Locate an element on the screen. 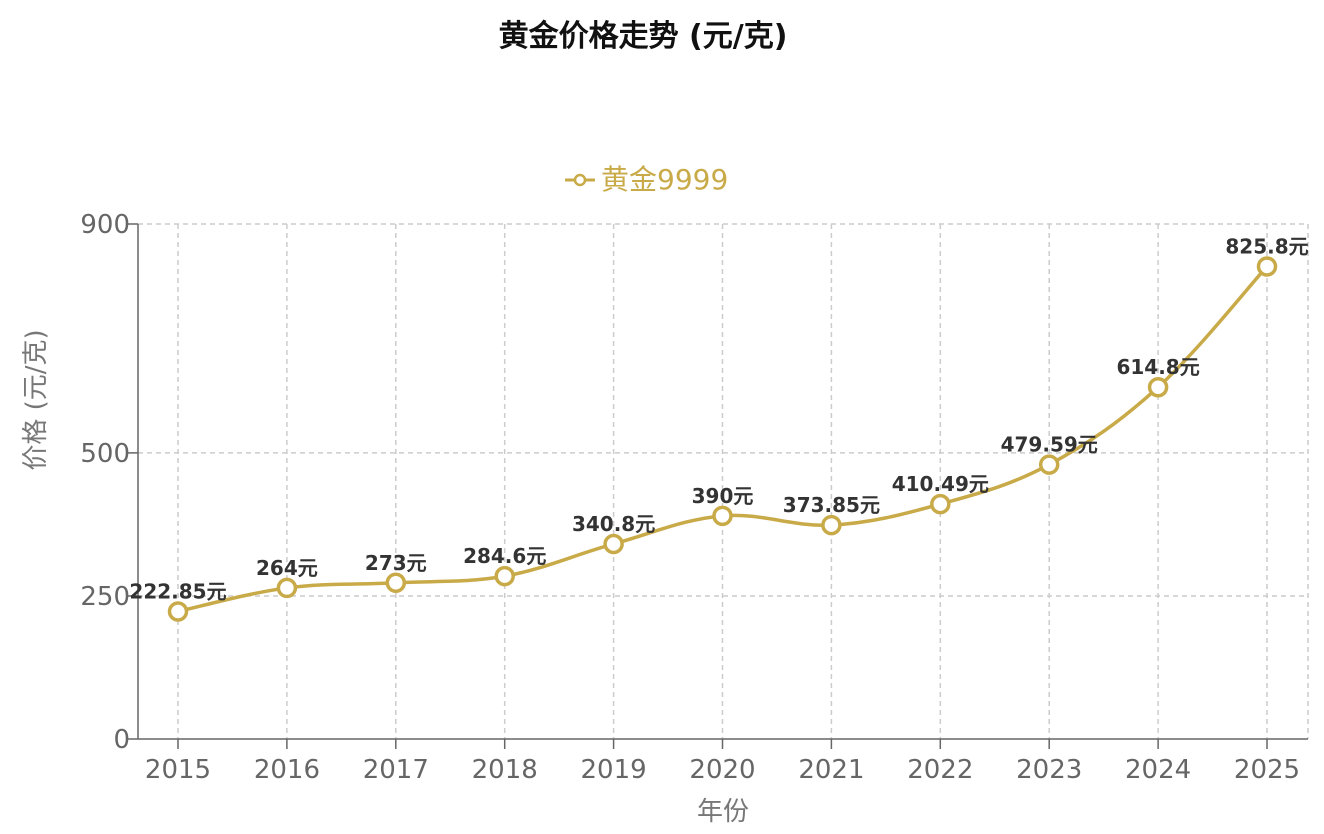  legend-marker-icon is located at coordinates (580, 180).